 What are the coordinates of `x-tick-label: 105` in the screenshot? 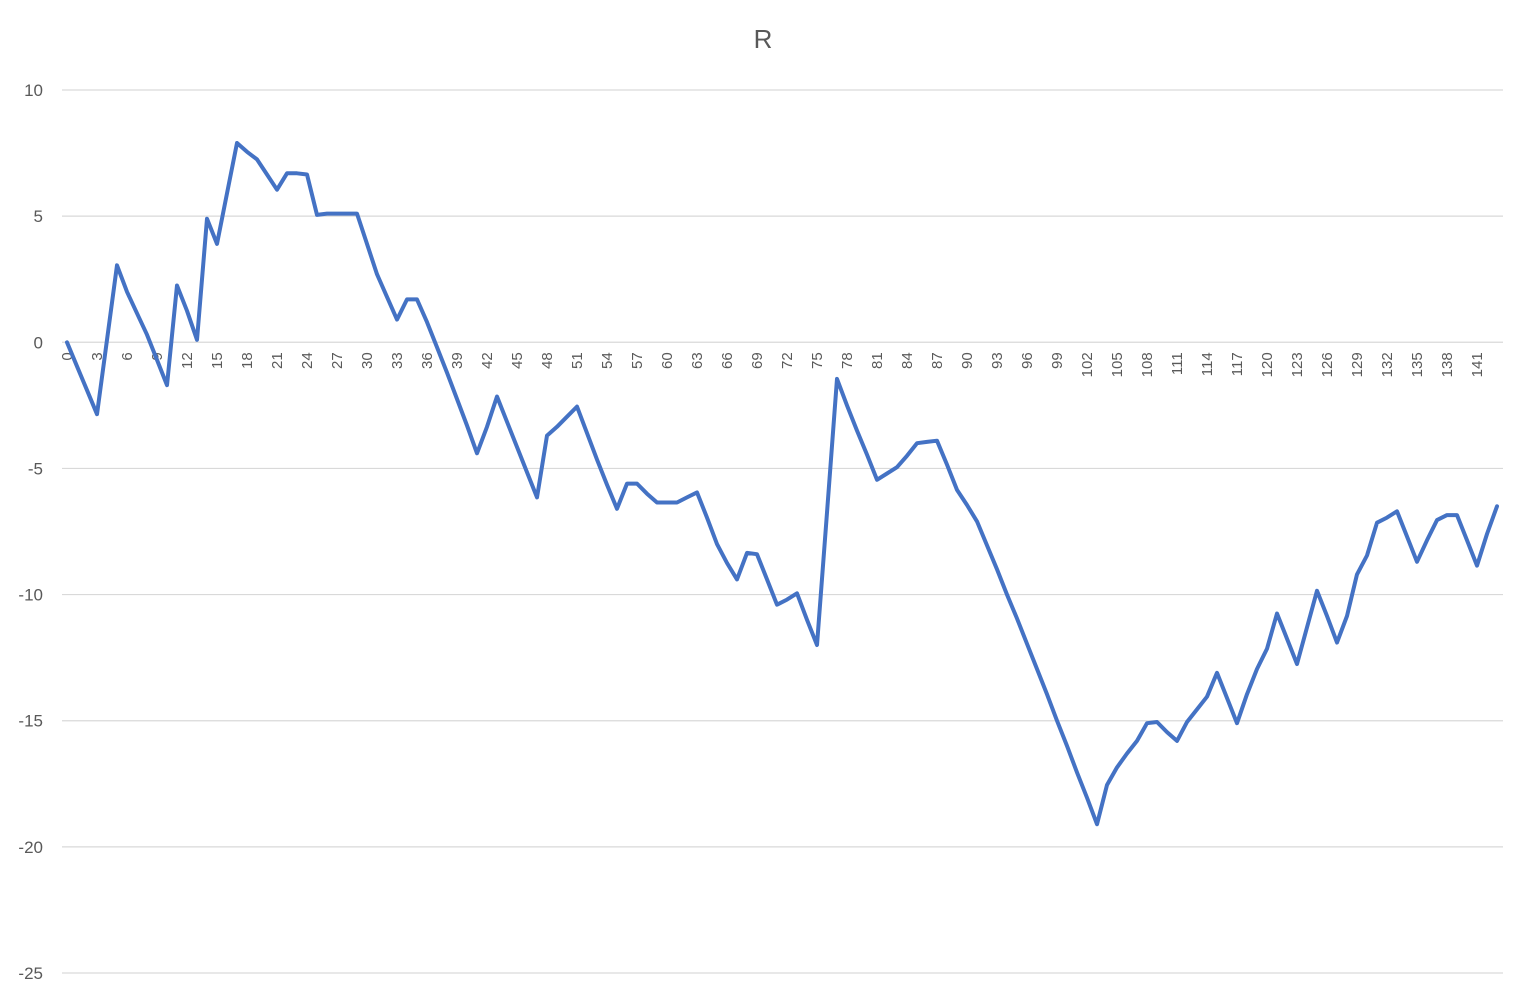 It's located at (1117, 364).